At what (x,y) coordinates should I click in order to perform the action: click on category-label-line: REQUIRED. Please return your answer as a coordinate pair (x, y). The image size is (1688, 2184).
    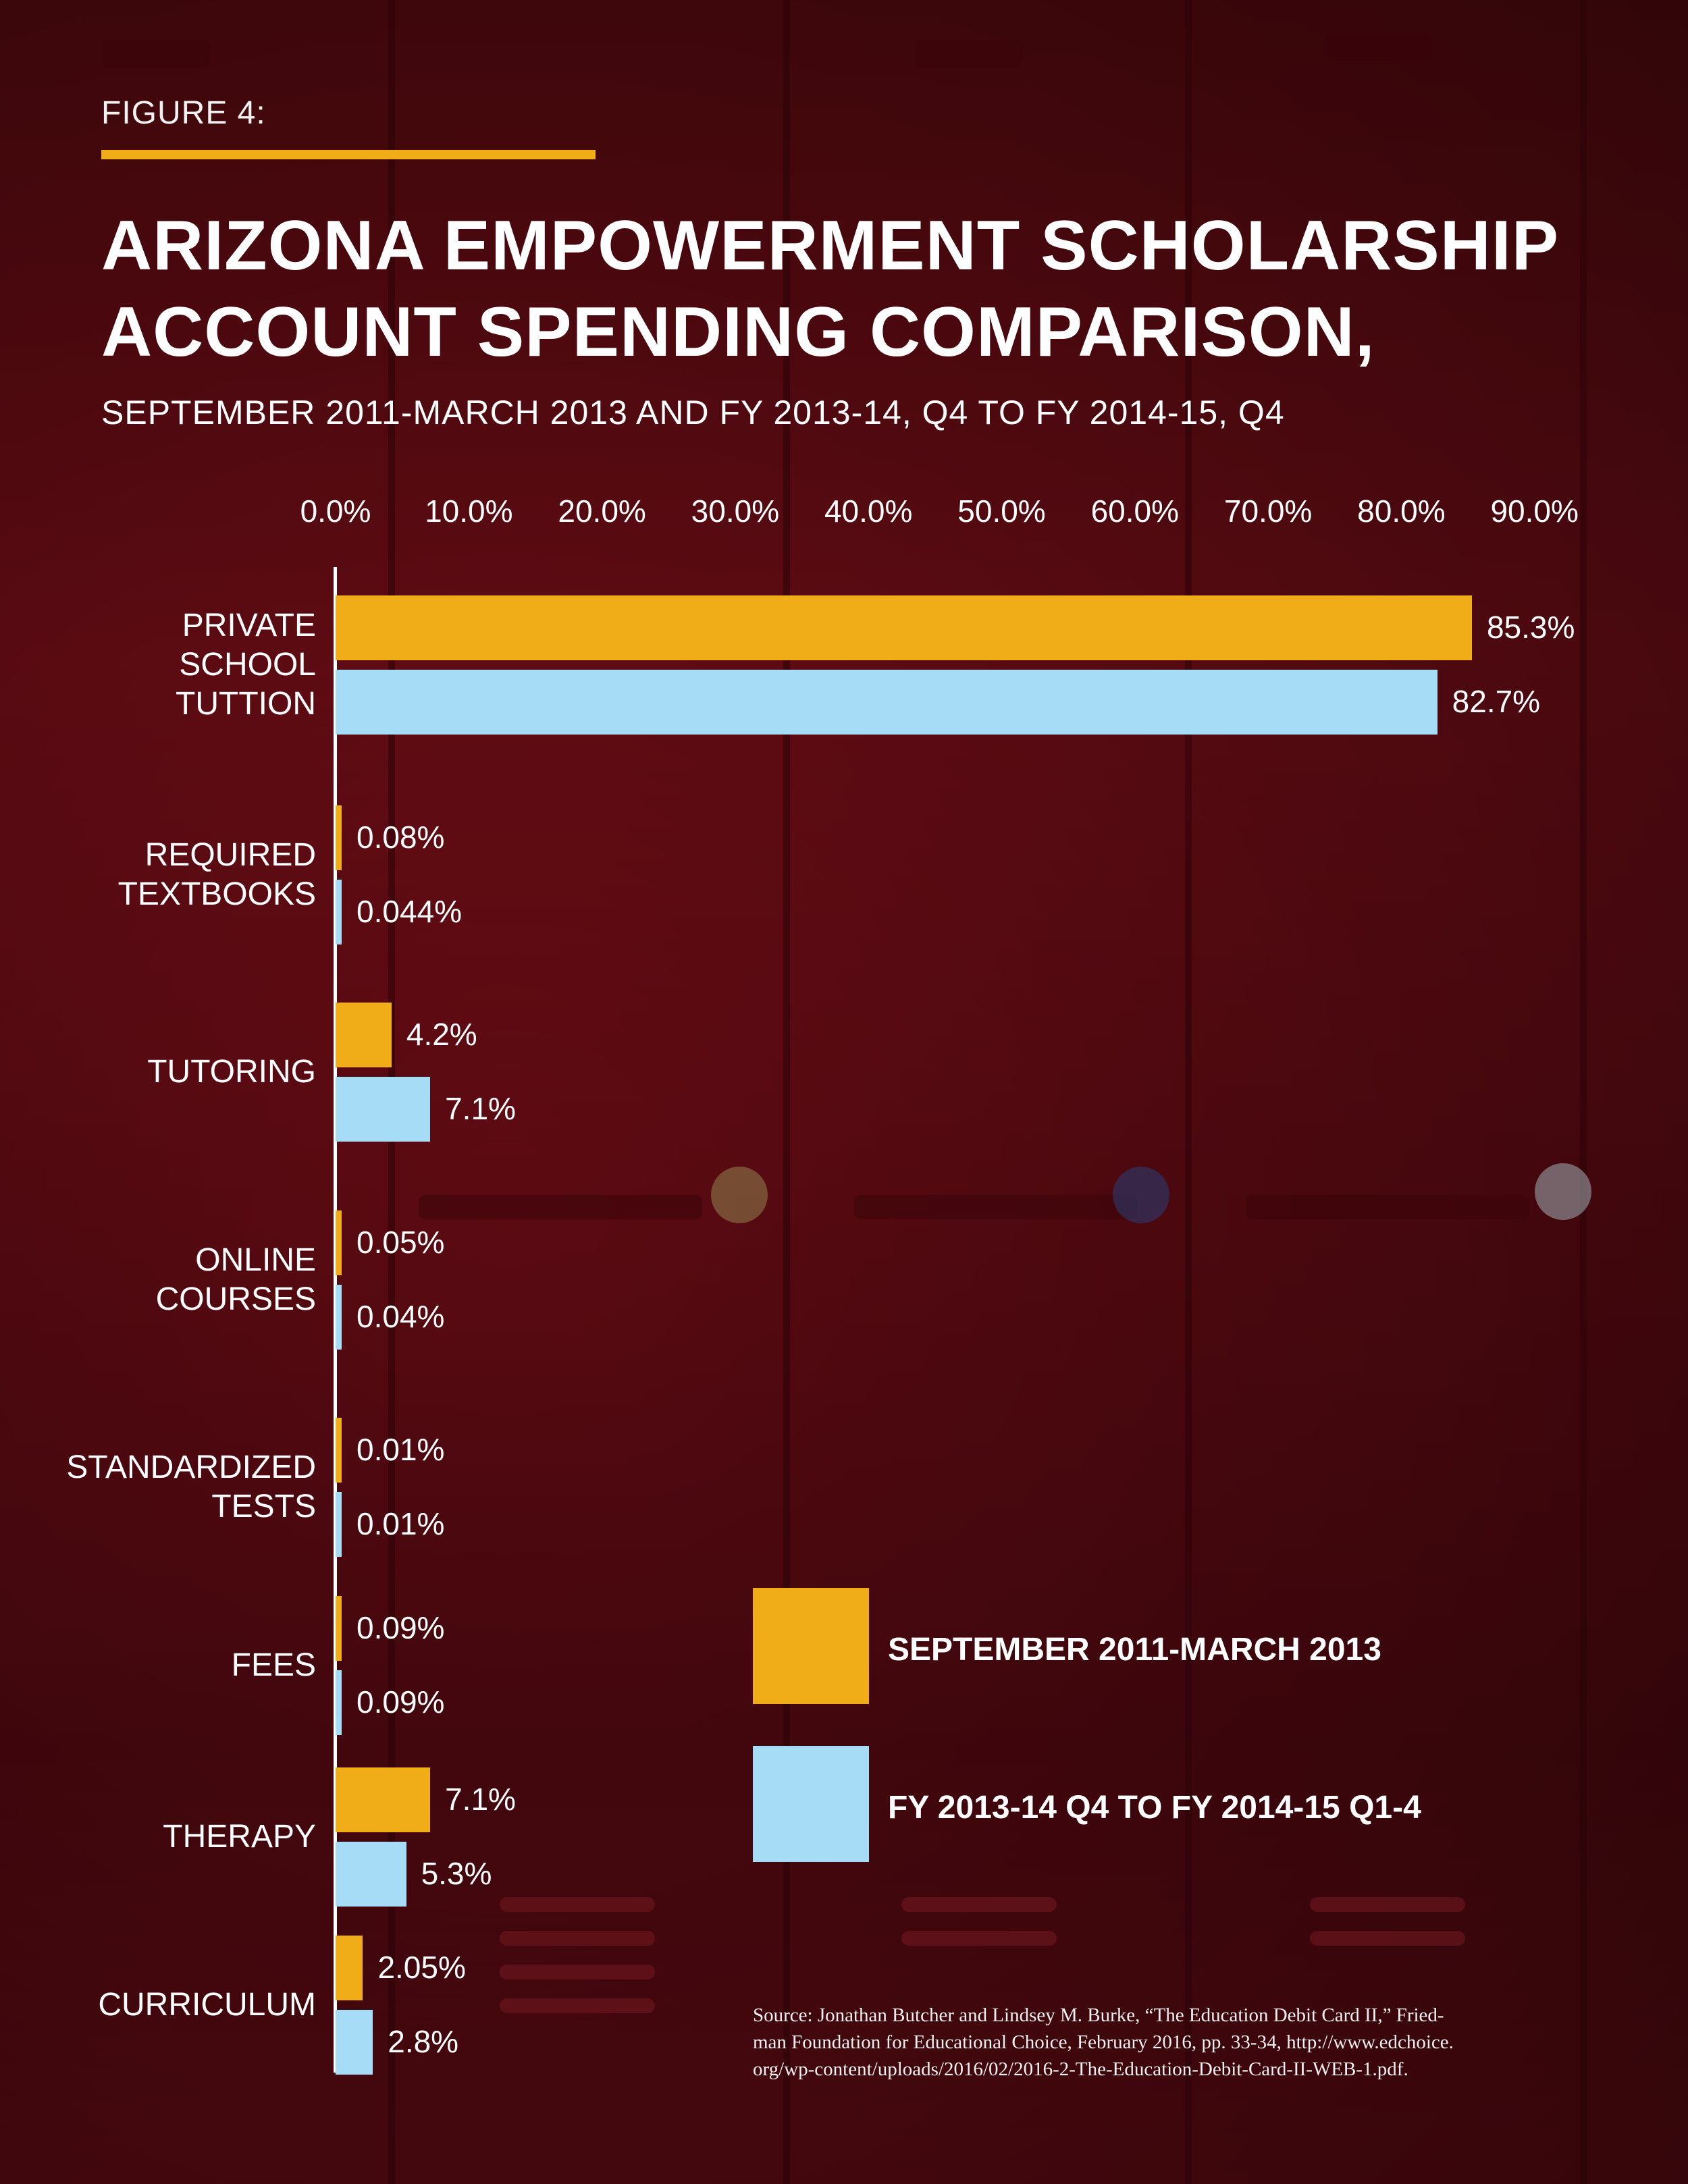
    Looking at the image, I should click on (230, 855).